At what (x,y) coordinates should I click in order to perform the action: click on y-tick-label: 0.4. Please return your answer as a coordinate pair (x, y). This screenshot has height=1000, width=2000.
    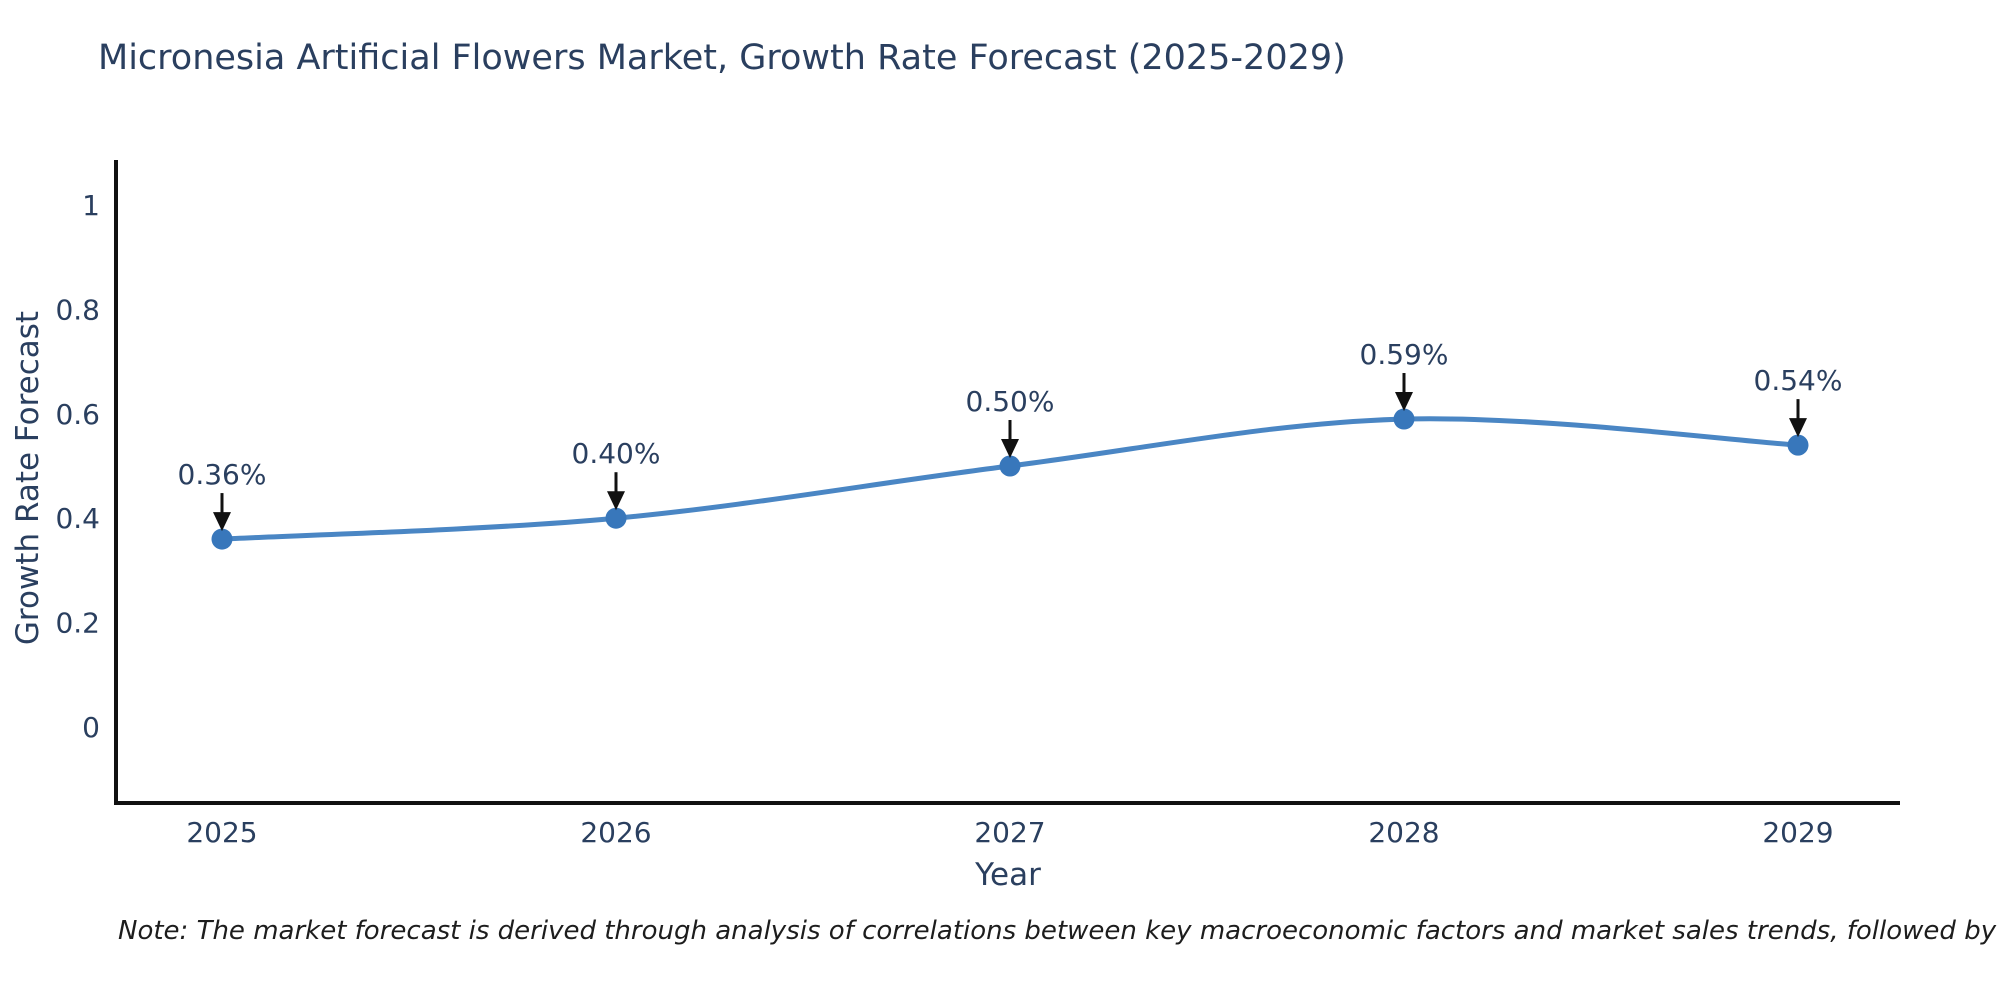
    Looking at the image, I should click on (77, 518).